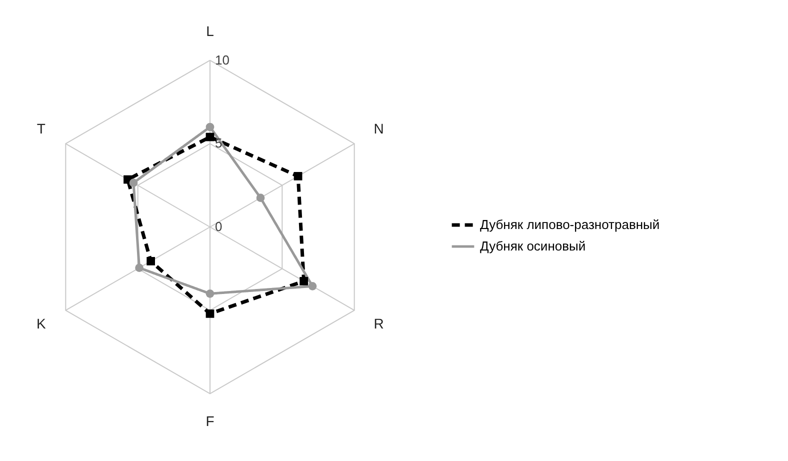 This screenshot has width=788, height=461. I want to click on legend-label: Дубняк осиновый, so click(533, 246).